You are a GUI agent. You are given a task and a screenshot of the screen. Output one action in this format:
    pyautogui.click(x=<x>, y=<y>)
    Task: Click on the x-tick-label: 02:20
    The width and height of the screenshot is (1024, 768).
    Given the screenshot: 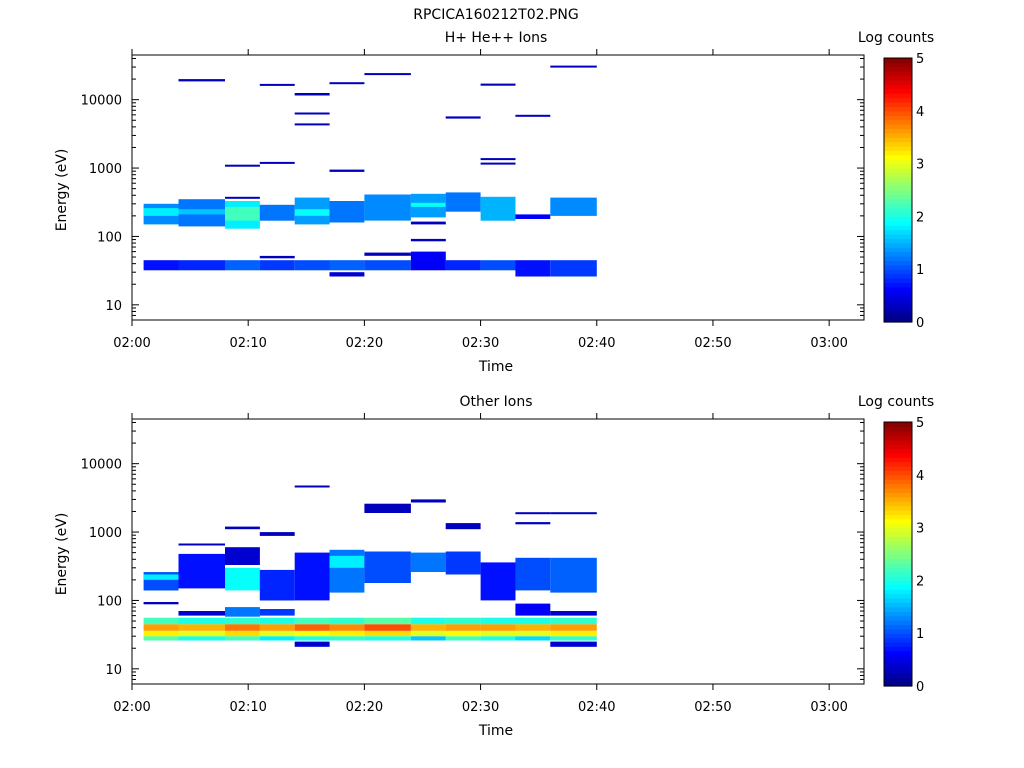 What is the action you would take?
    pyautogui.click(x=364, y=707)
    